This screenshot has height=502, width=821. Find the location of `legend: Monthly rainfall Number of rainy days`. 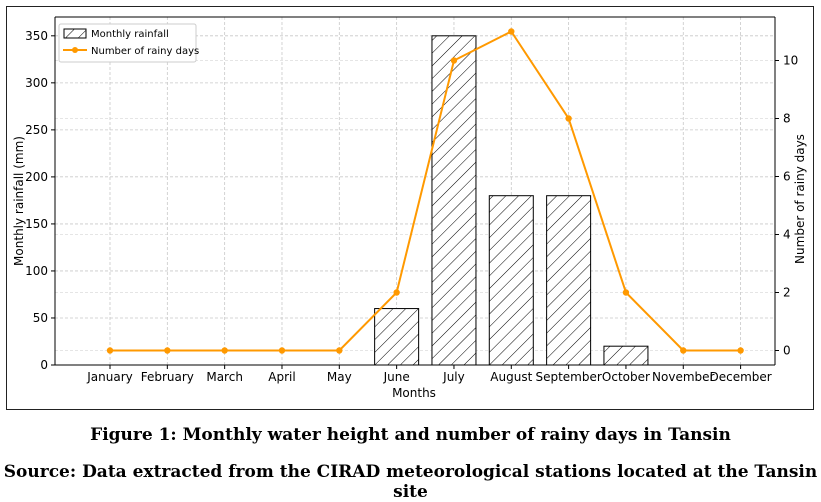

legend: Monthly rainfall Number of rainy days is located at coordinates (128, 43).